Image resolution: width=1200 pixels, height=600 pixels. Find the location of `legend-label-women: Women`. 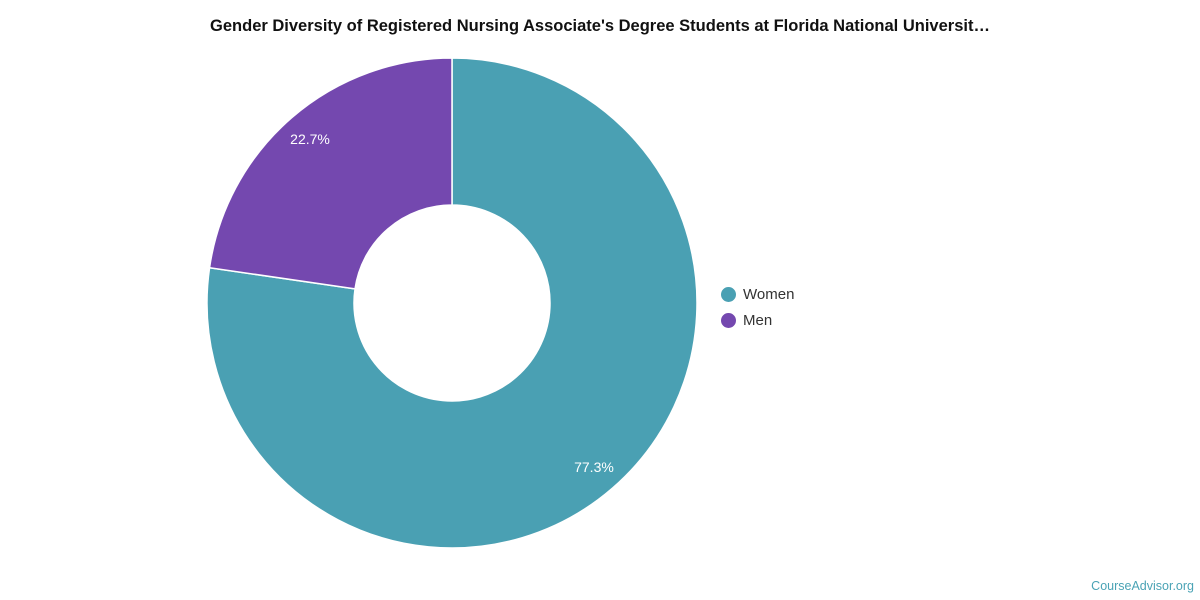

legend-label-women: Women is located at coordinates (769, 294).